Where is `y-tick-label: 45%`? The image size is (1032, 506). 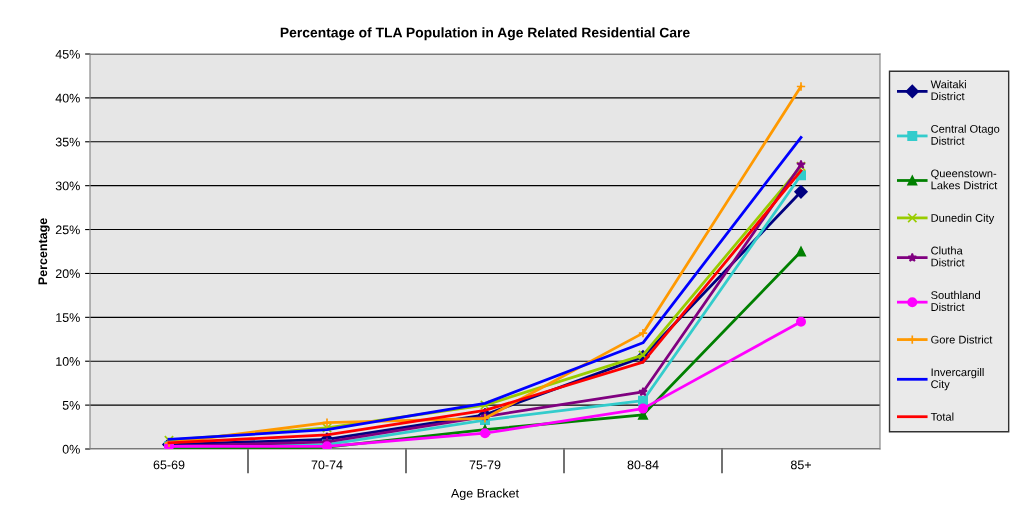 y-tick-label: 45% is located at coordinates (67, 54).